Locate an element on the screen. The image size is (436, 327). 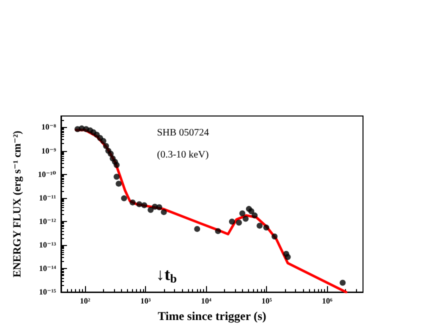
x-tick-label: 10⁶ is located at coordinates (328, 301).